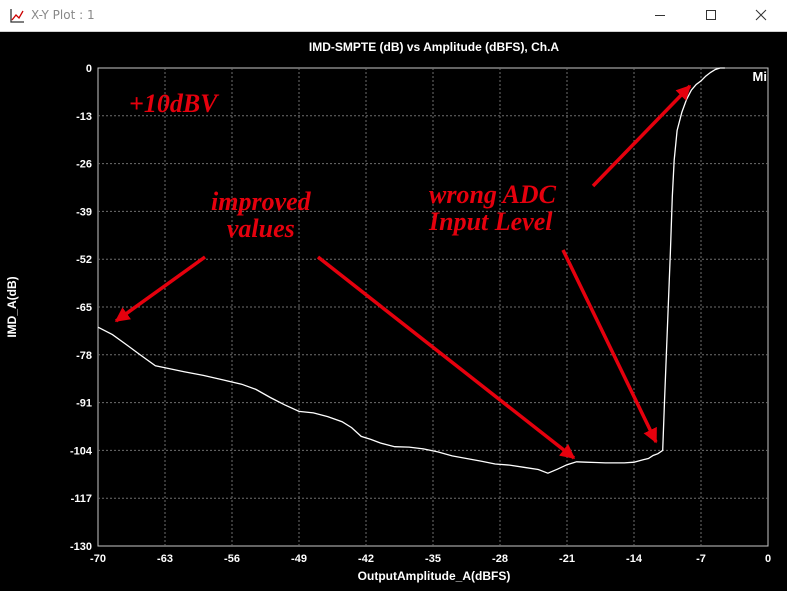  I want to click on window-titlebar: X-Y Plot : 1, so click(393, 16).